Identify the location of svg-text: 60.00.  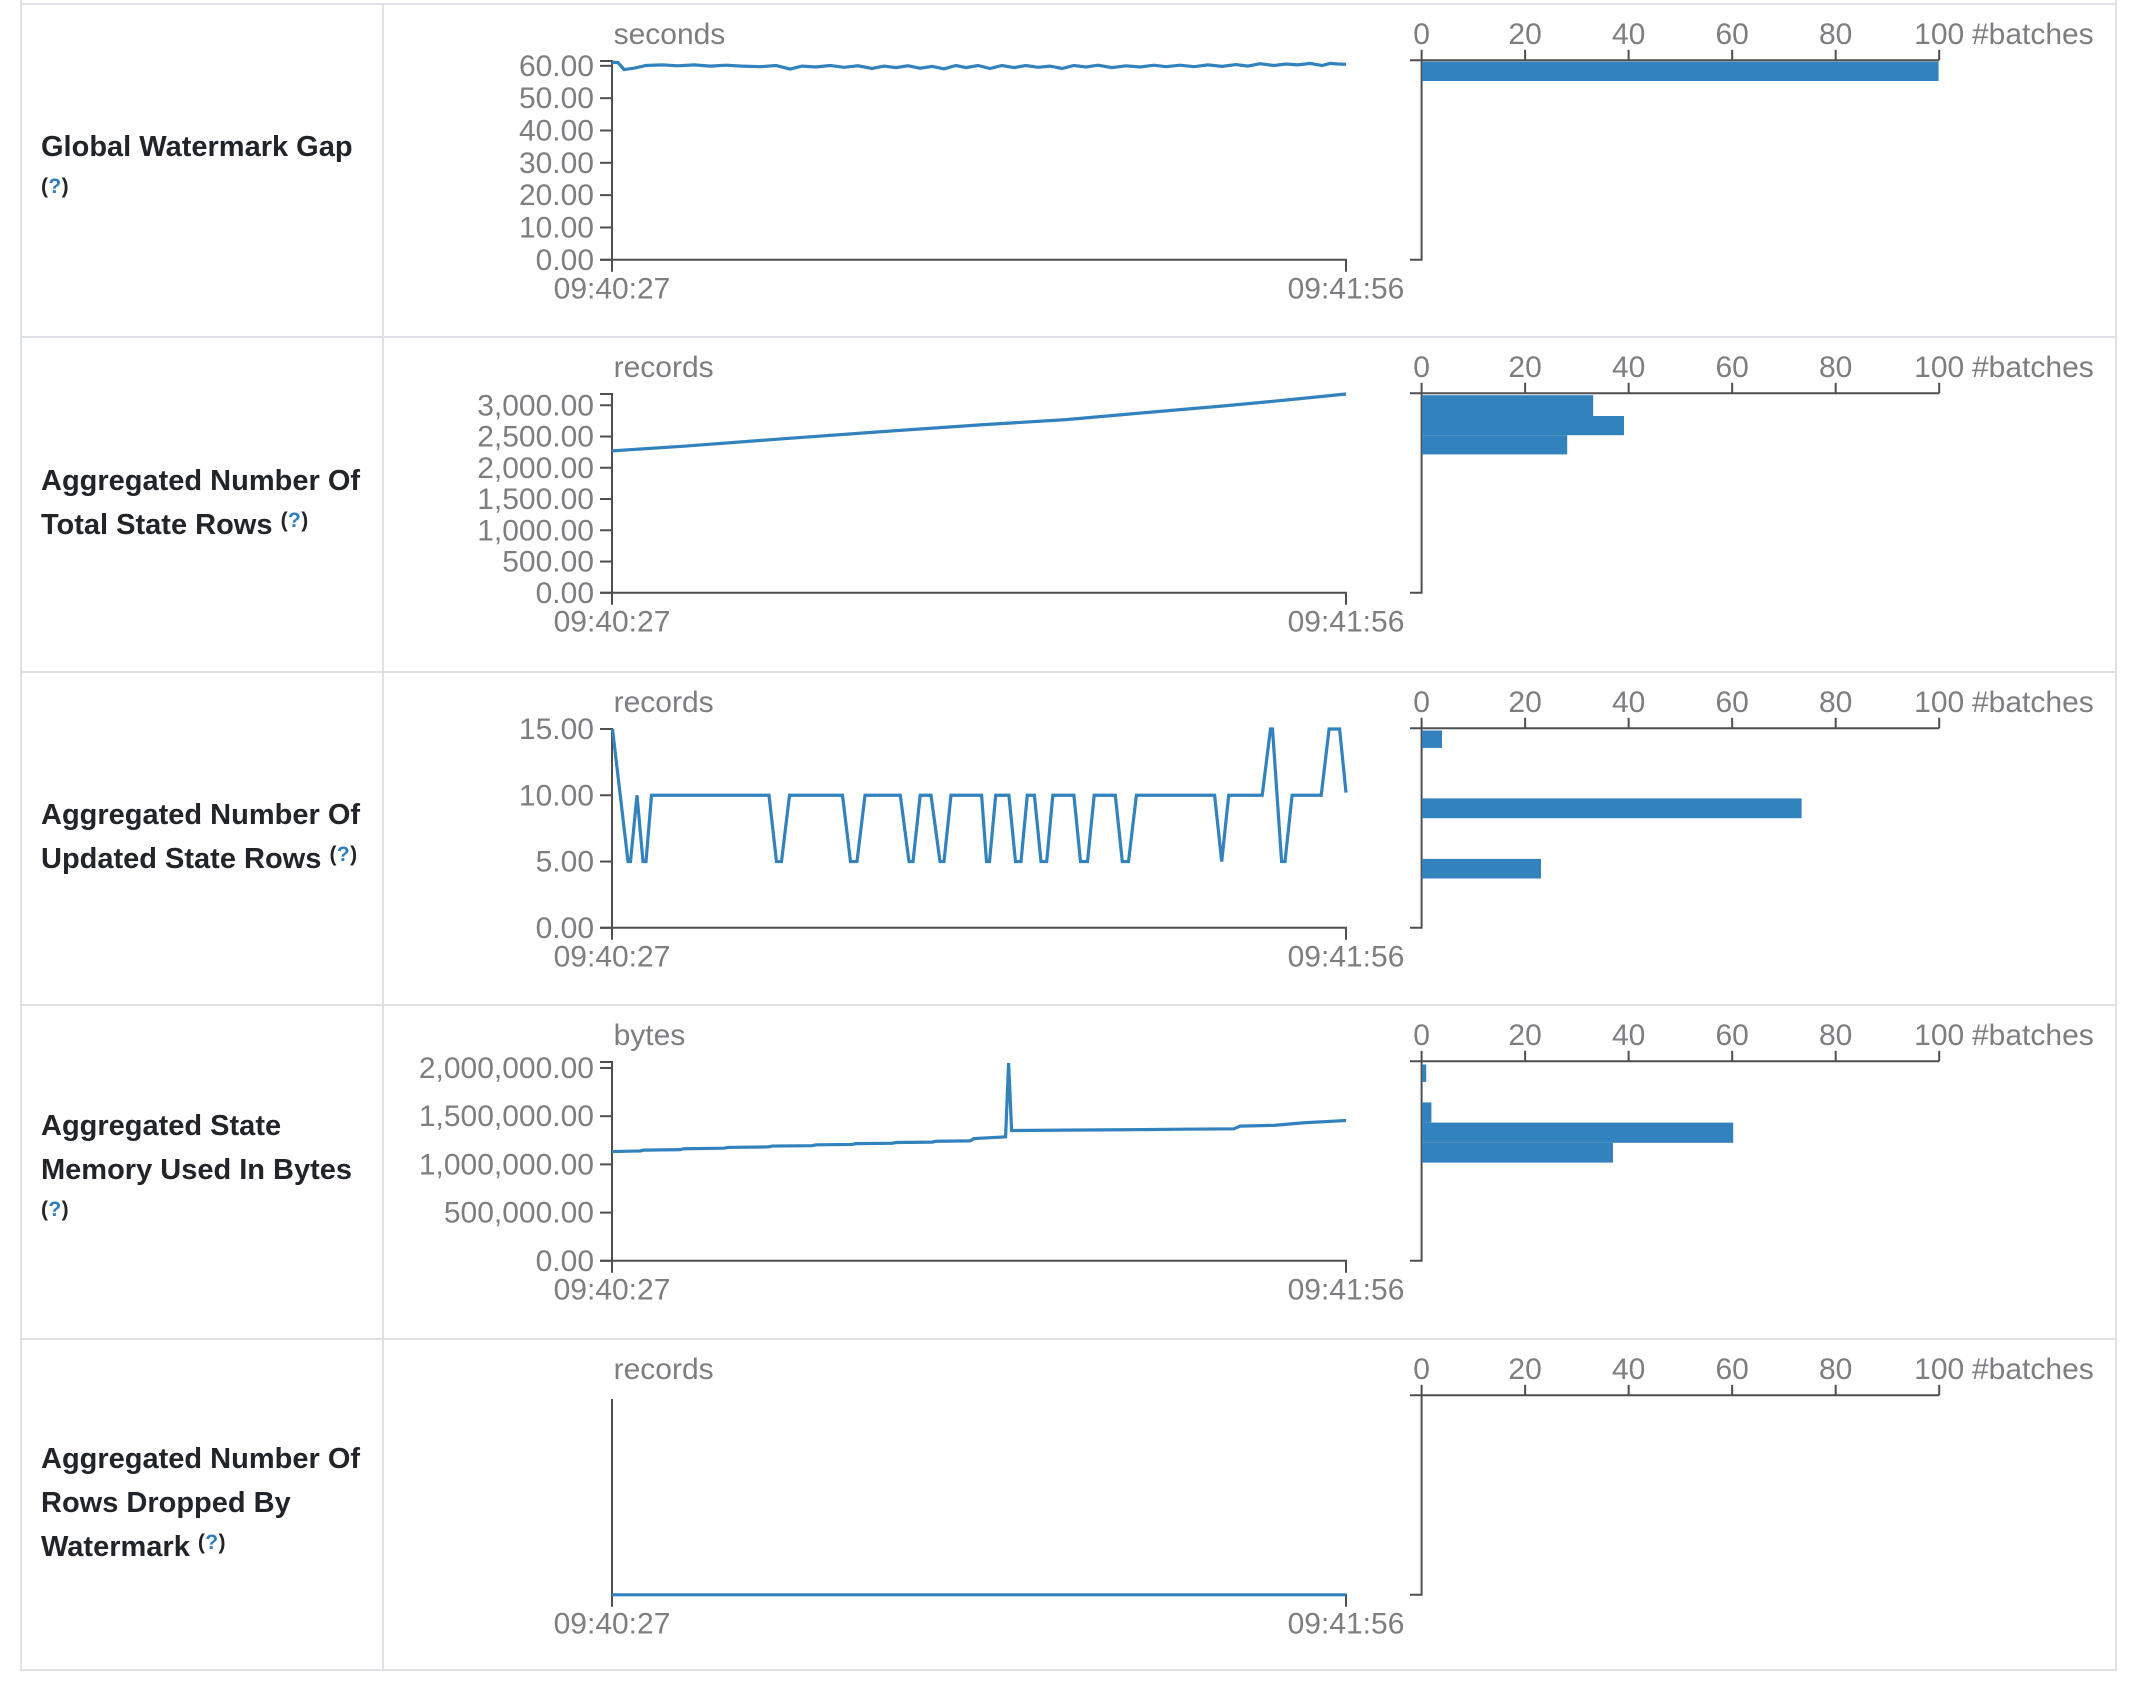
(556, 66).